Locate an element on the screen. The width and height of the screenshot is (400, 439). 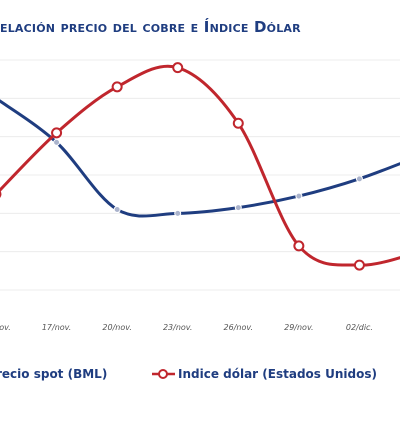
x-tick-label: 20/nov. is located at coordinates (116, 327).